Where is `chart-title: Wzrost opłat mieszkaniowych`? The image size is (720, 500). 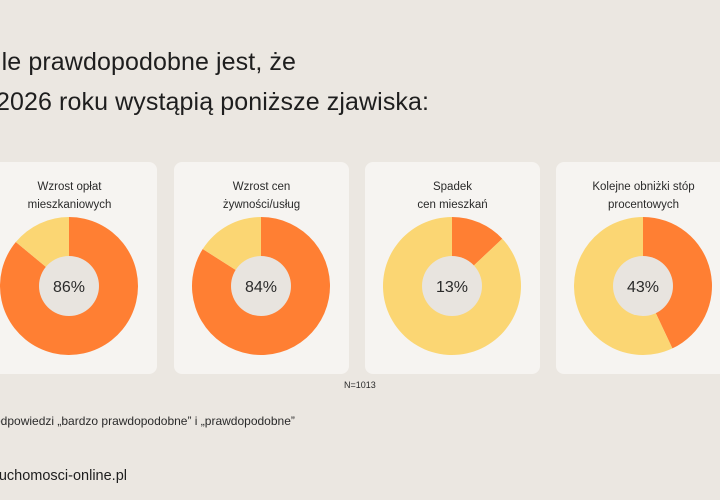
chart-title: Wzrost opłat mieszkaniowych is located at coordinates (78, 196).